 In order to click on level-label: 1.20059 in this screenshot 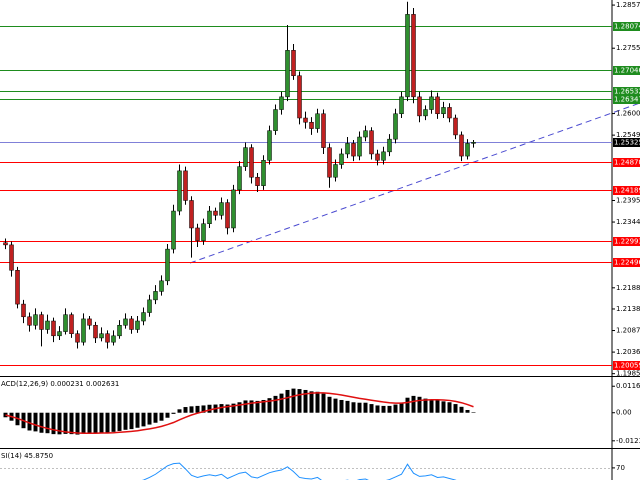, I will do `click(627, 366)`.